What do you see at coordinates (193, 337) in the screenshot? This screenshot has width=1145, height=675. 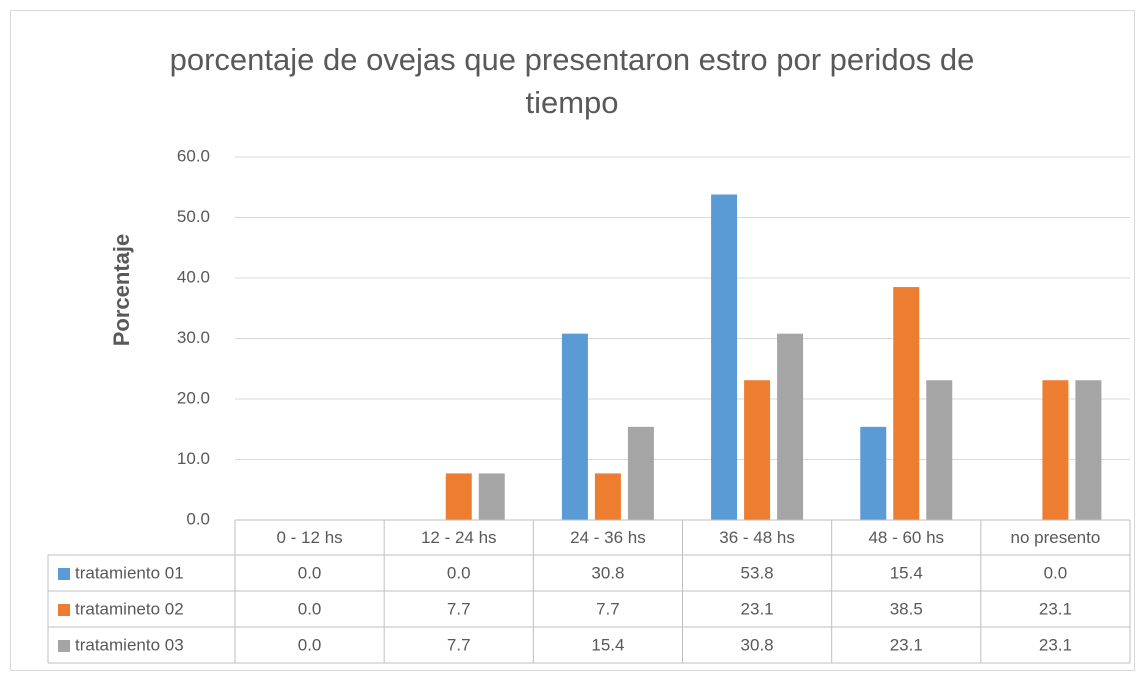 I see `y-tick-label: 30.0` at bounding box center [193, 337].